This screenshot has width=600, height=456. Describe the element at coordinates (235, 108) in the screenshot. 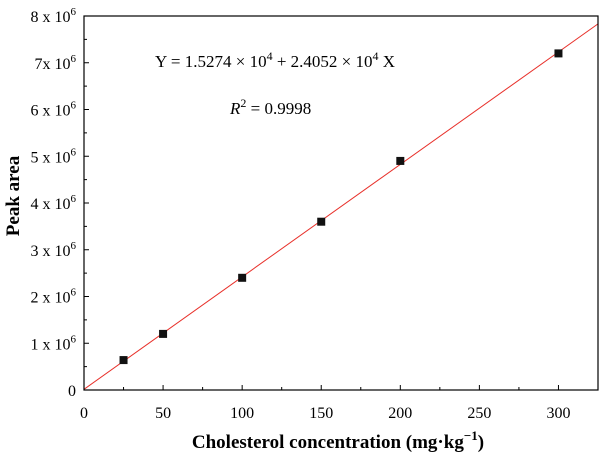

I see `r-symbol: R` at that location.